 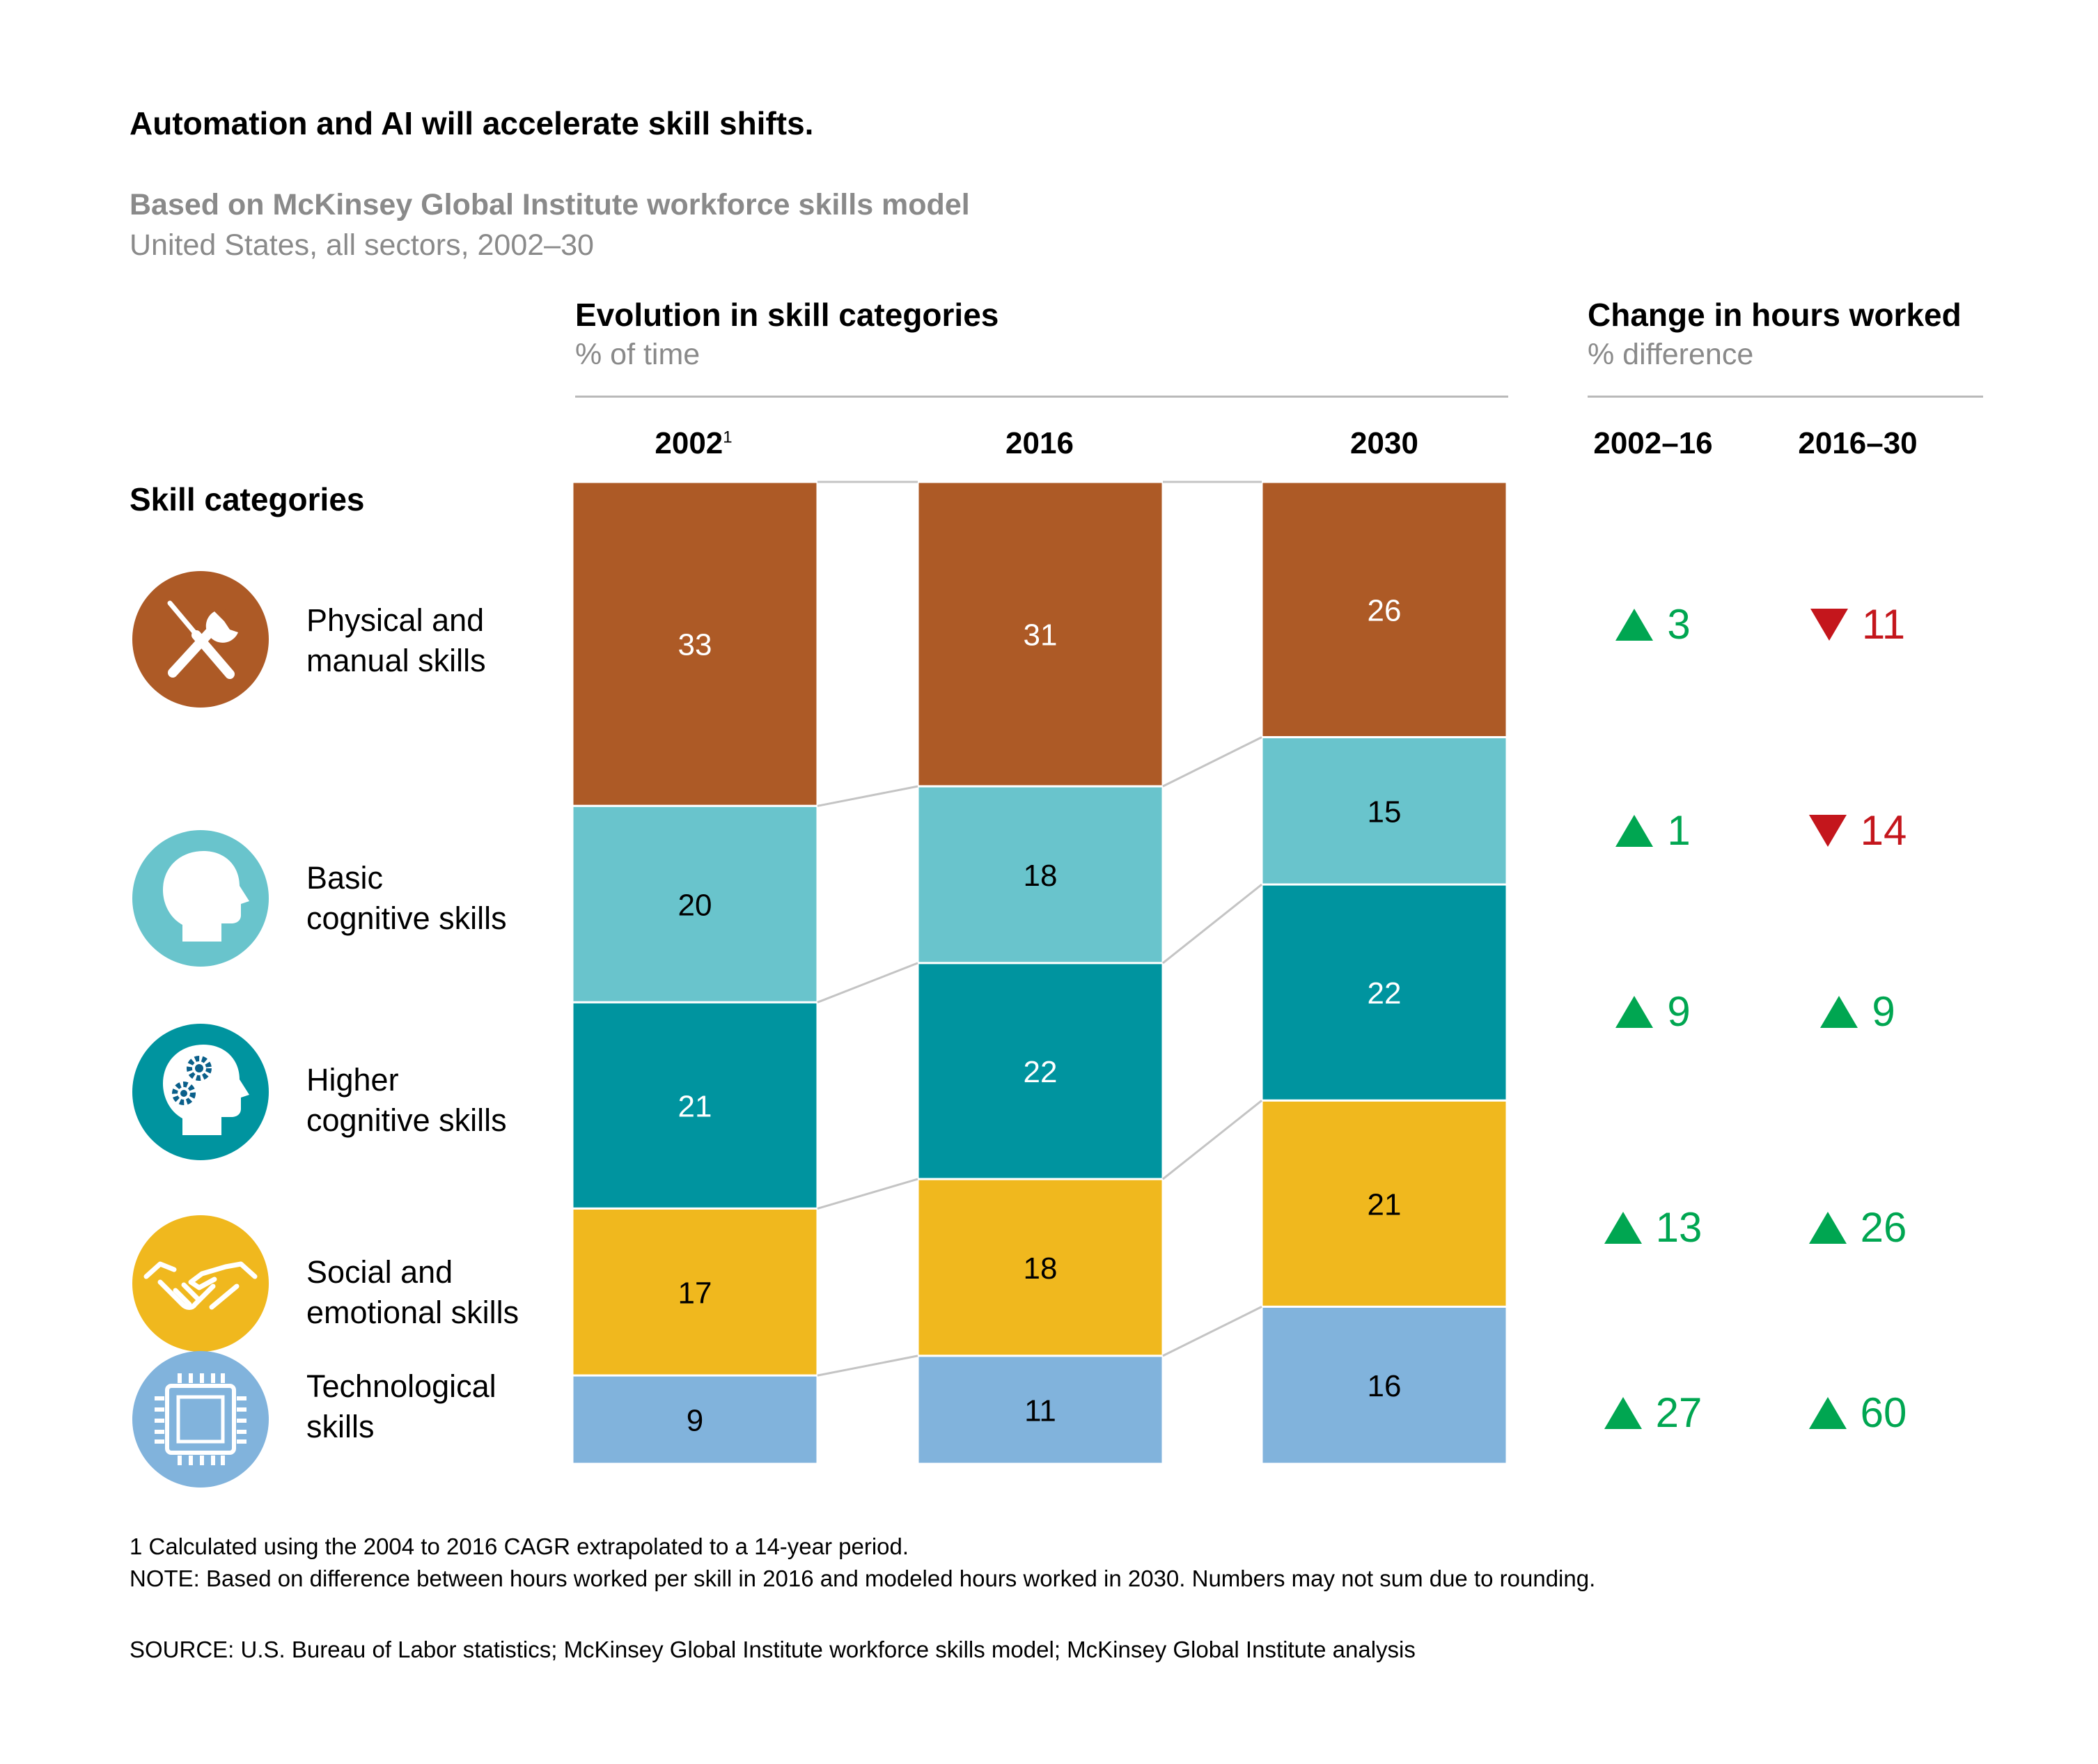 What do you see at coordinates (1041, 397) in the screenshot?
I see `evolution-rule` at bounding box center [1041, 397].